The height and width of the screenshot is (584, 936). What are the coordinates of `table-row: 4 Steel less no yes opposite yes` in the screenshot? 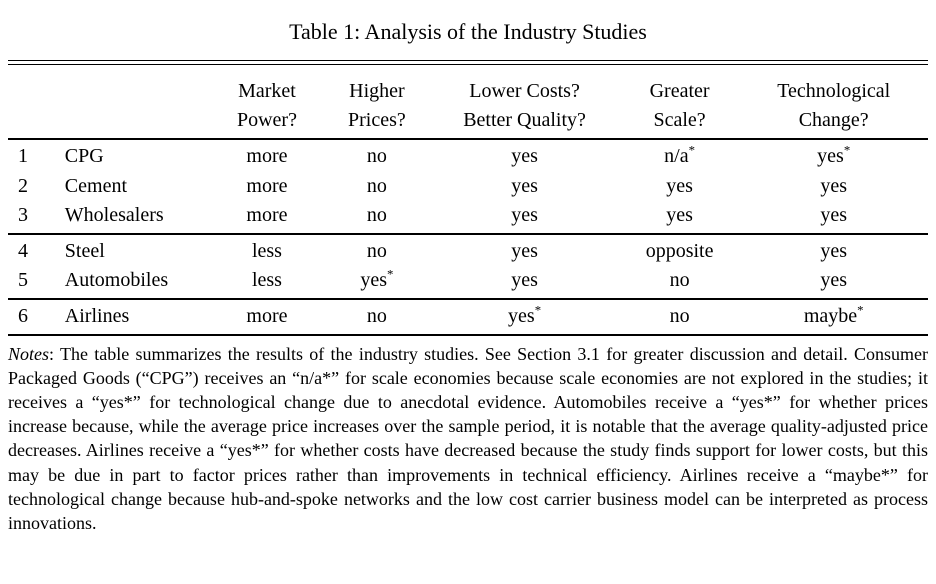 It's located at (468, 250).